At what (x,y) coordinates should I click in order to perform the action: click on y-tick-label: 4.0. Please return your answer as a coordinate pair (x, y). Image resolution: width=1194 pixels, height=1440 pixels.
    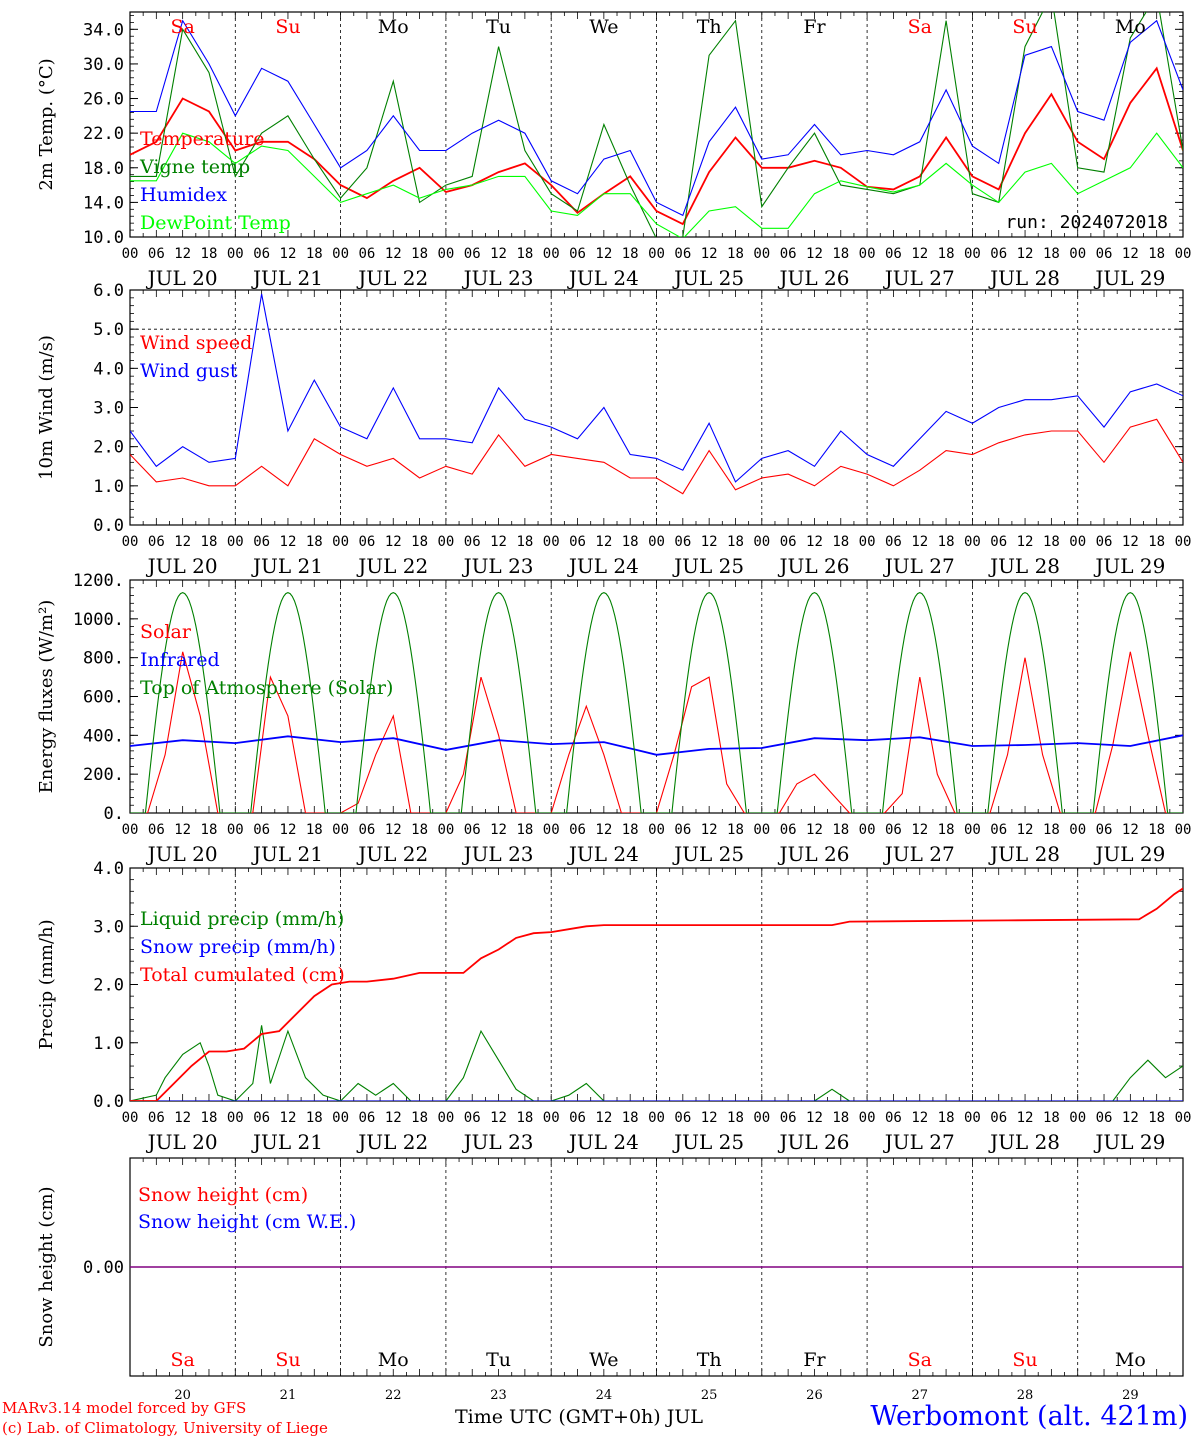
    Looking at the image, I should click on (108, 369).